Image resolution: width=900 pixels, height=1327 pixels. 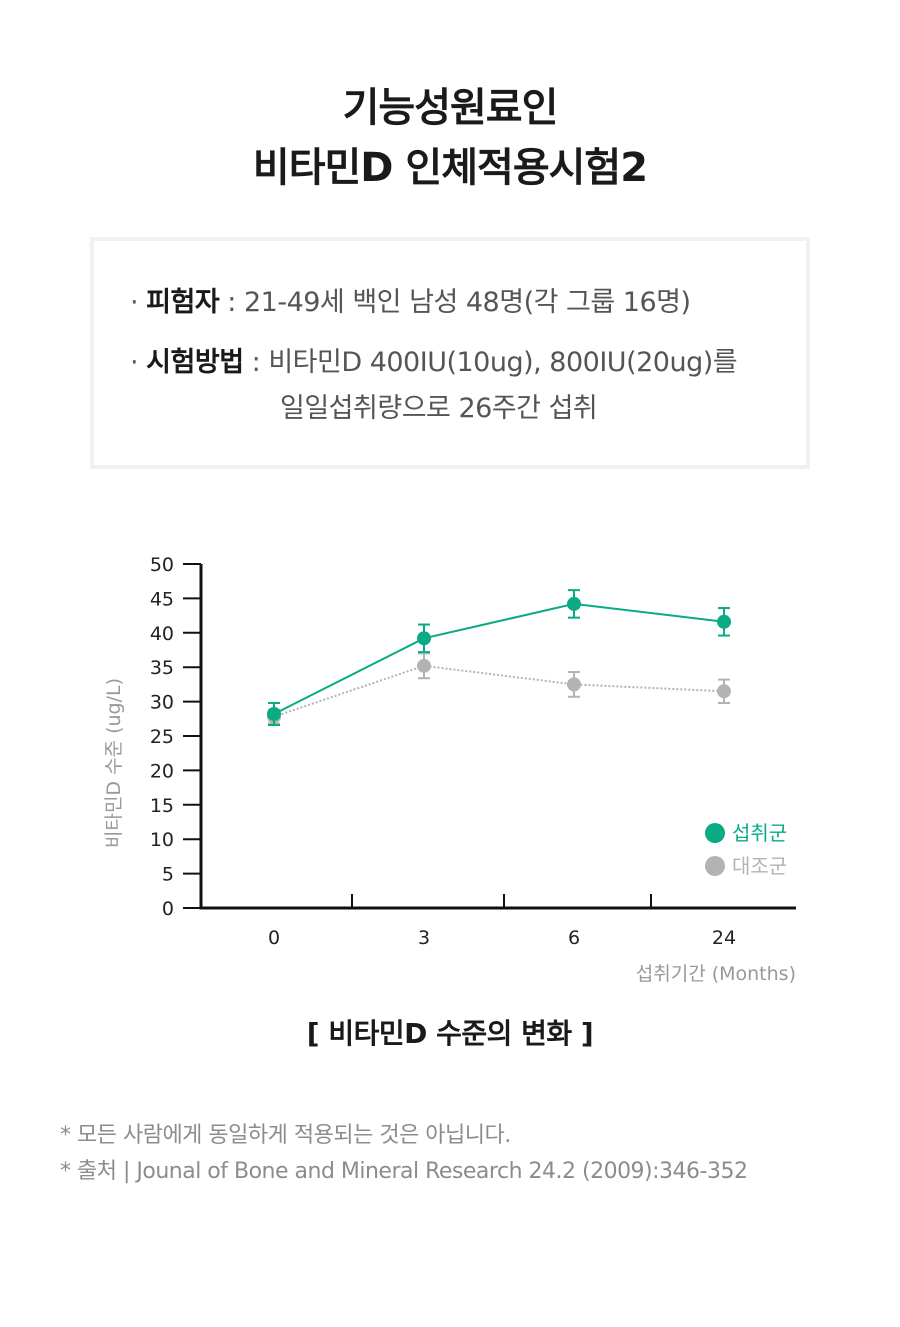 I want to click on y-tick-label: 20, so click(x=162, y=771).